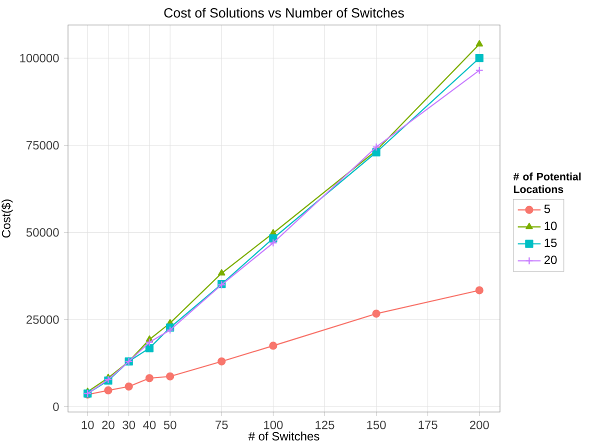  I want to click on y-tick-label: 75000, so click(42, 145).